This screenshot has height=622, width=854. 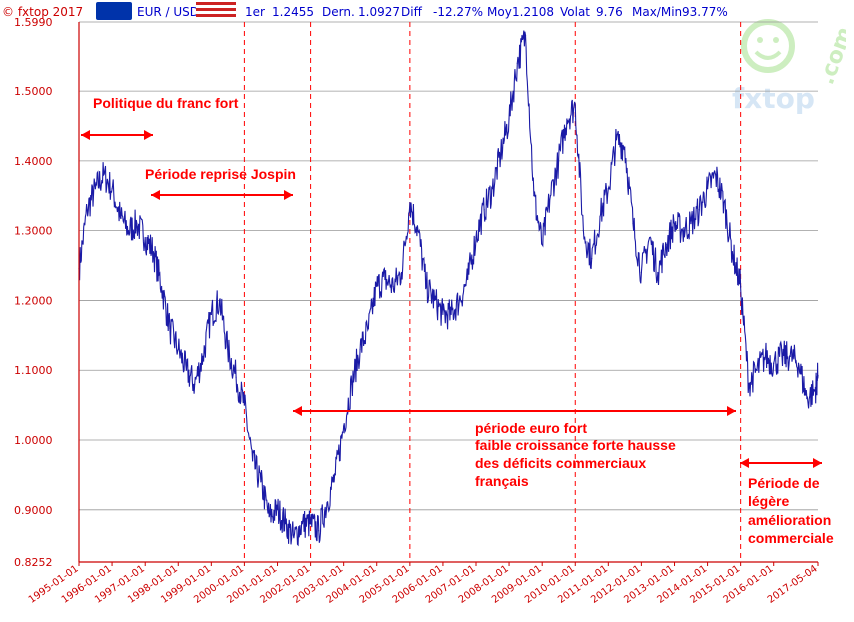 I want to click on y-tick-label-8: 1.5990, so click(x=33, y=22).